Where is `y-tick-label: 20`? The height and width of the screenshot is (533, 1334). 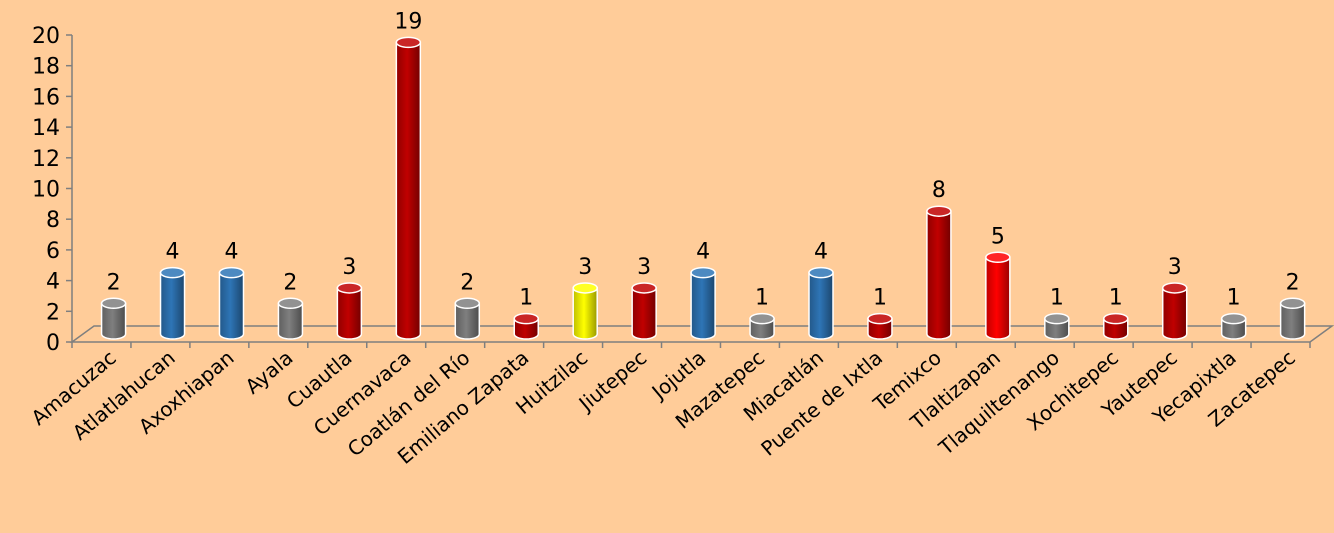
y-tick-label: 20 is located at coordinates (46, 36).